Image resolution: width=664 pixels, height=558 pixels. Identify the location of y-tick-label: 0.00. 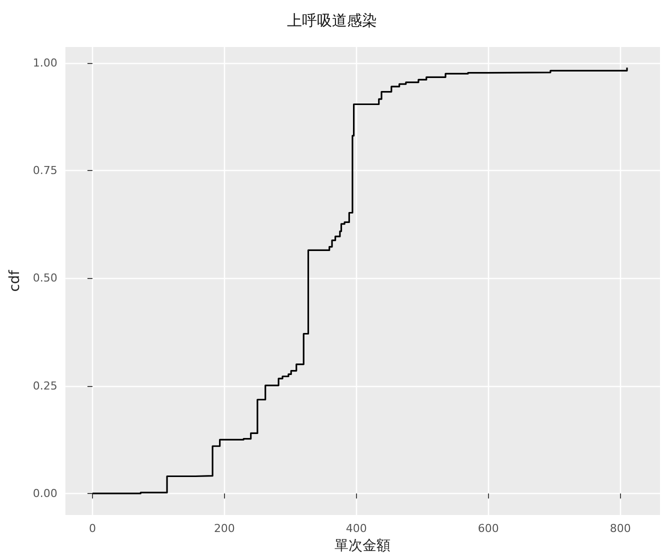
(45, 493).